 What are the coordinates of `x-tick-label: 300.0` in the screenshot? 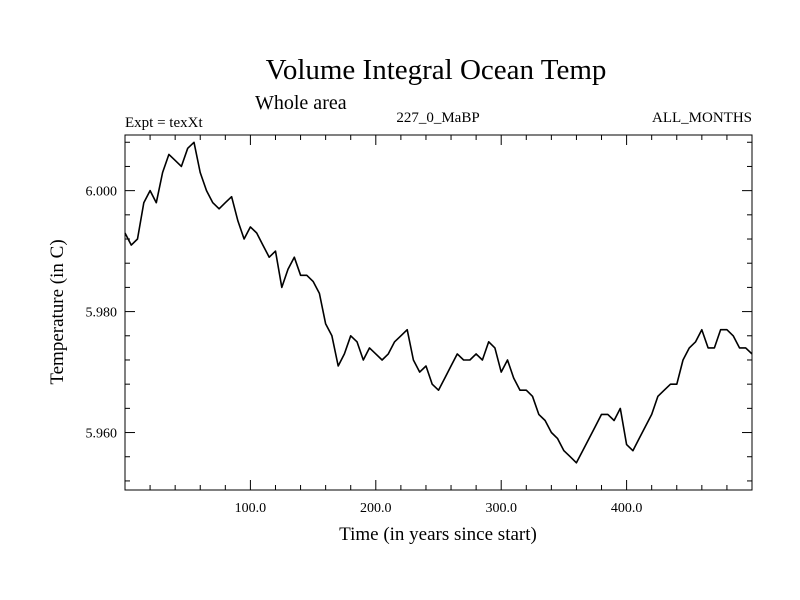 It's located at (501, 508).